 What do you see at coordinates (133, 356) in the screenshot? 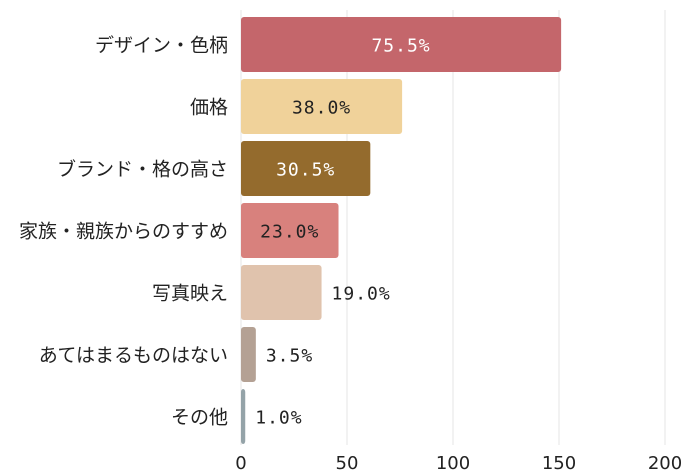
I see `category-label: あてはまるものはない` at bounding box center [133, 356].